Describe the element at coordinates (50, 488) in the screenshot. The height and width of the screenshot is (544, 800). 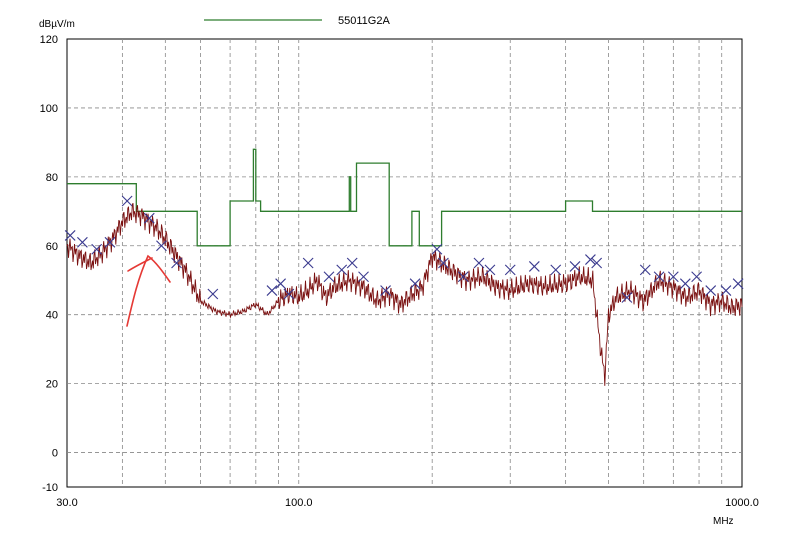
I see `y-tick-label: -10` at that location.